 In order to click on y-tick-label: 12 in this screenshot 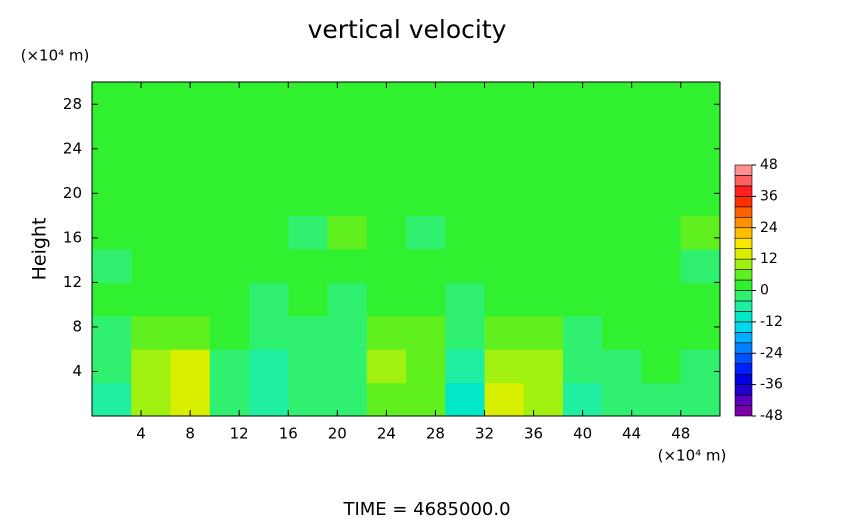, I will do `click(72, 282)`.